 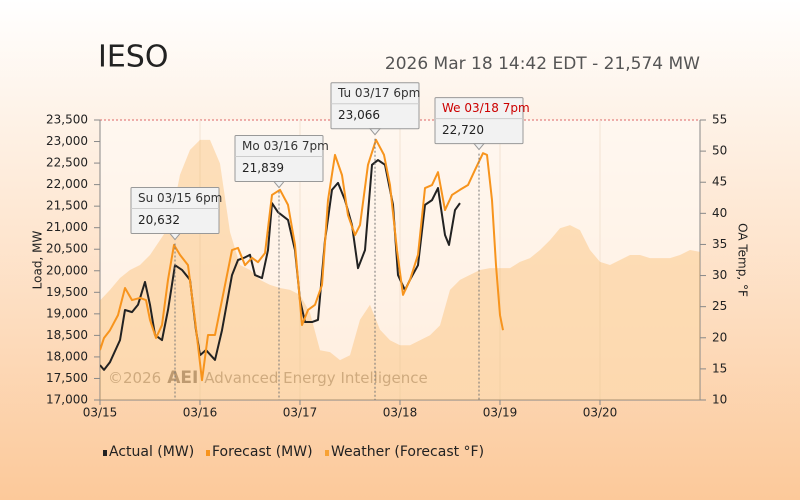 I want to click on y-tick-label: 19,000, so click(x=67, y=313).